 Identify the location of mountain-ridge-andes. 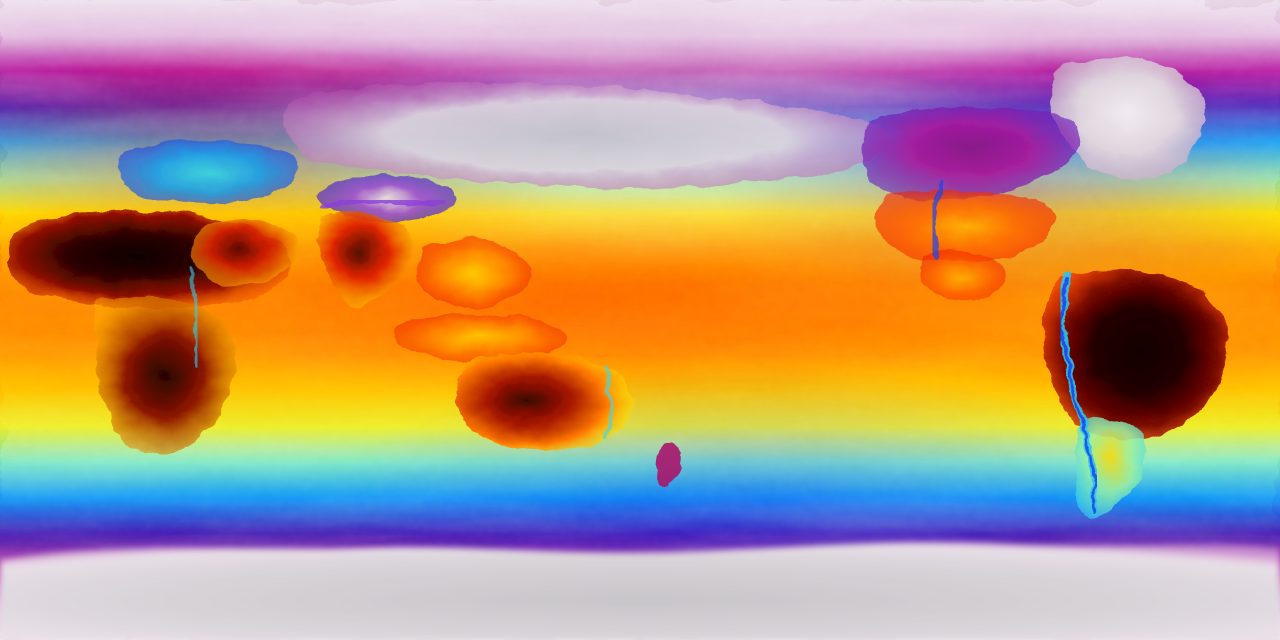
(1079, 394).